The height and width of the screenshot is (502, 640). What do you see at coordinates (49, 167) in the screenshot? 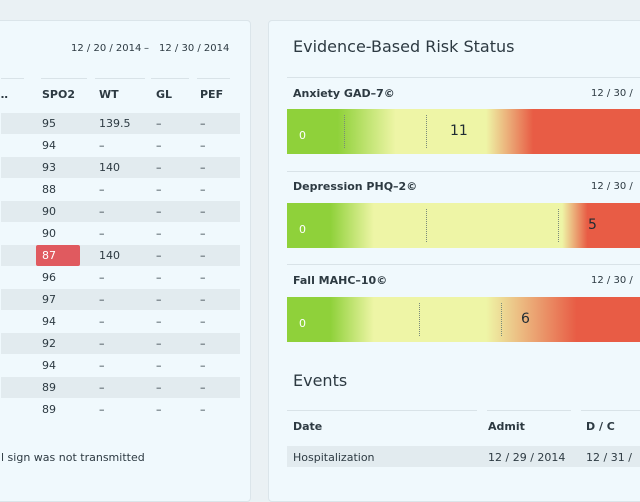
I see `spo2-cell: 93` at bounding box center [49, 167].